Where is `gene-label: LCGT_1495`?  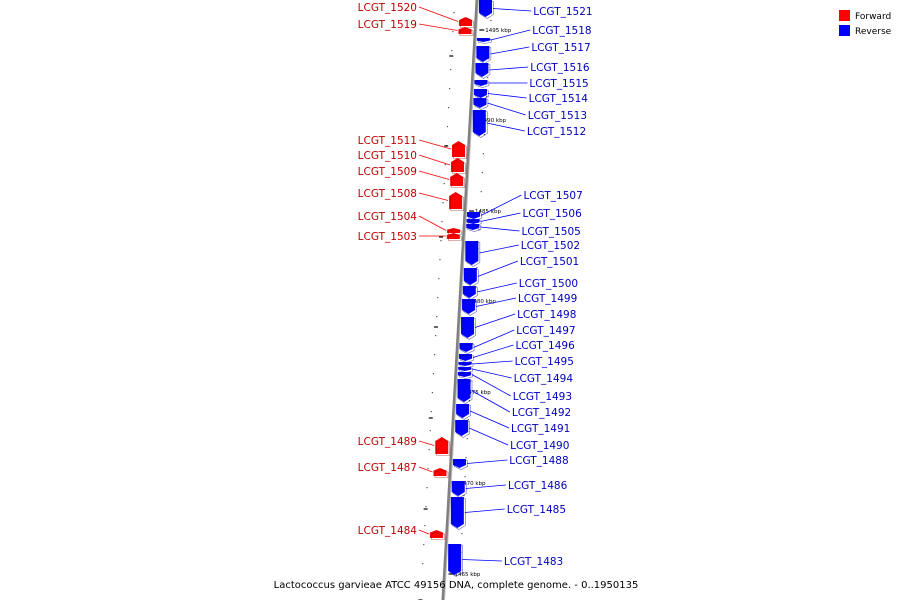 gene-label: LCGT_1495 is located at coordinates (544, 362).